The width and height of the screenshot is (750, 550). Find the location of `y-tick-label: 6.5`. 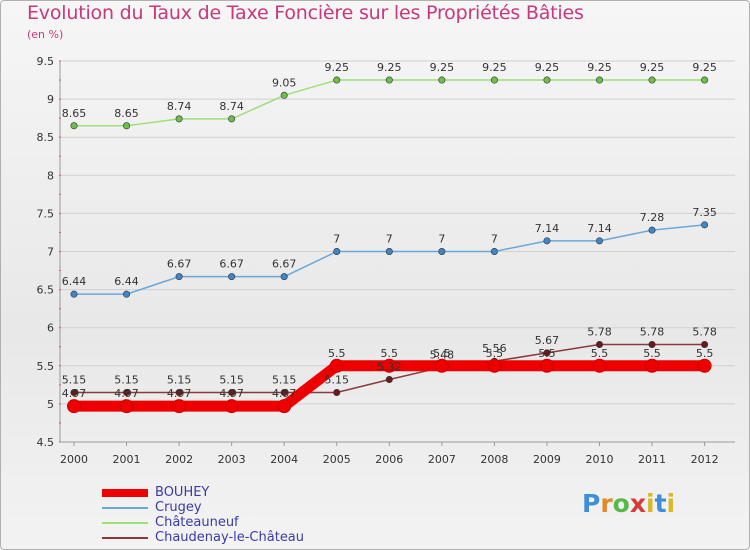

y-tick-label: 6.5 is located at coordinates (46, 290).